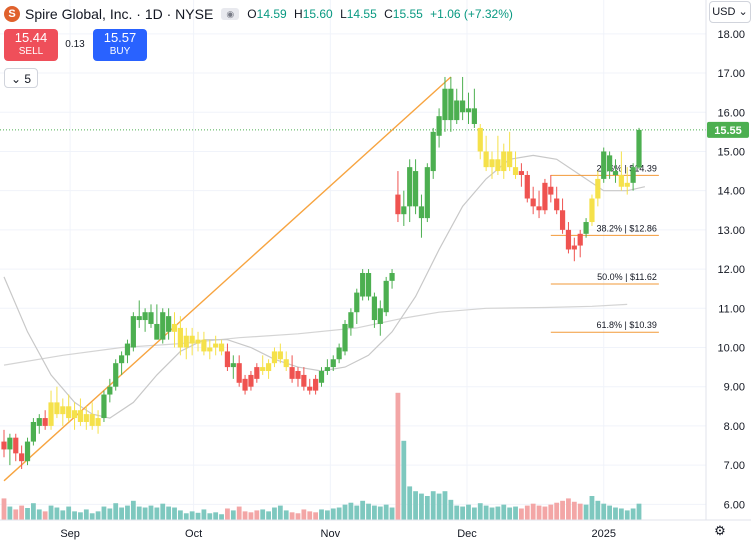 This screenshot has height=542, width=751. I want to click on spread-value: 0.13, so click(75, 44).